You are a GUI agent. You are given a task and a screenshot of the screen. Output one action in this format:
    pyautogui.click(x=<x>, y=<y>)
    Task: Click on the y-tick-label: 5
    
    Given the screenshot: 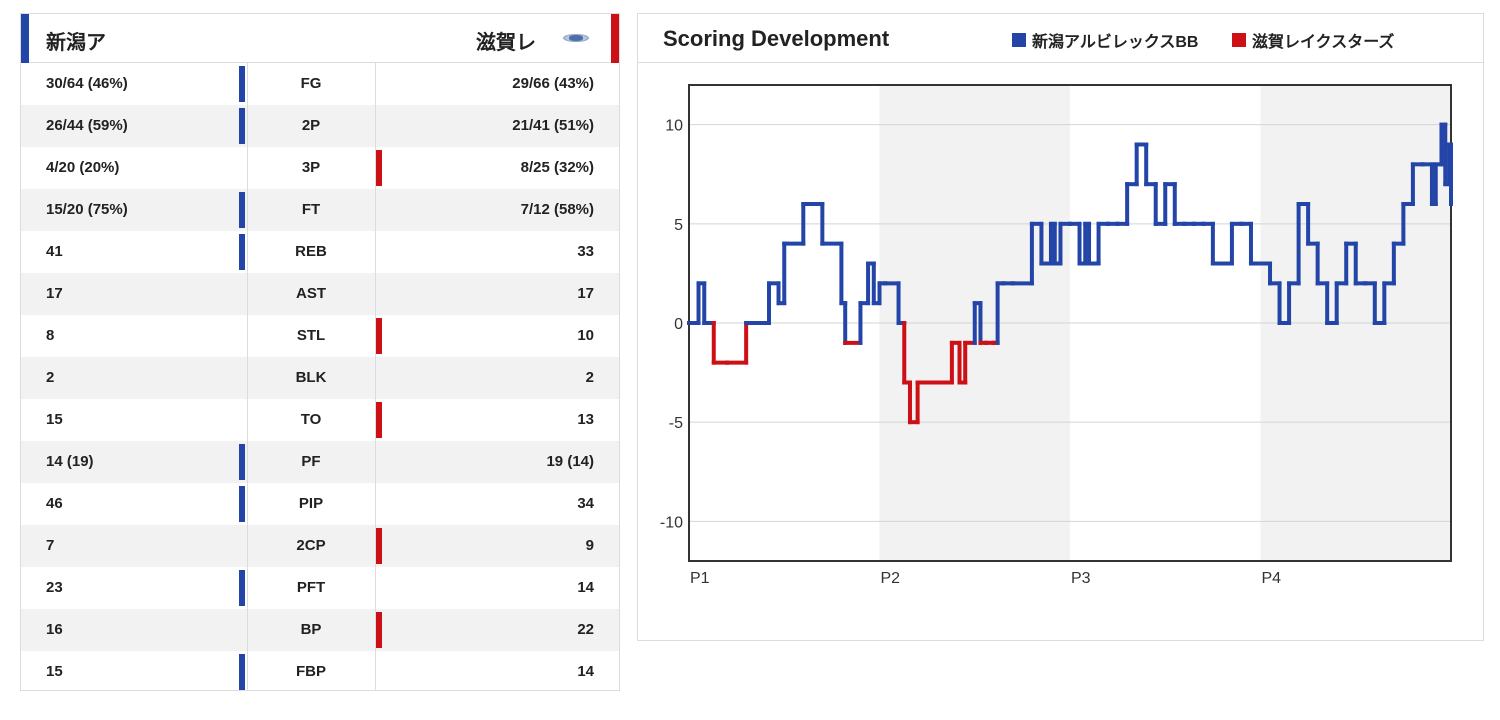 What is the action you would take?
    pyautogui.click(x=678, y=225)
    